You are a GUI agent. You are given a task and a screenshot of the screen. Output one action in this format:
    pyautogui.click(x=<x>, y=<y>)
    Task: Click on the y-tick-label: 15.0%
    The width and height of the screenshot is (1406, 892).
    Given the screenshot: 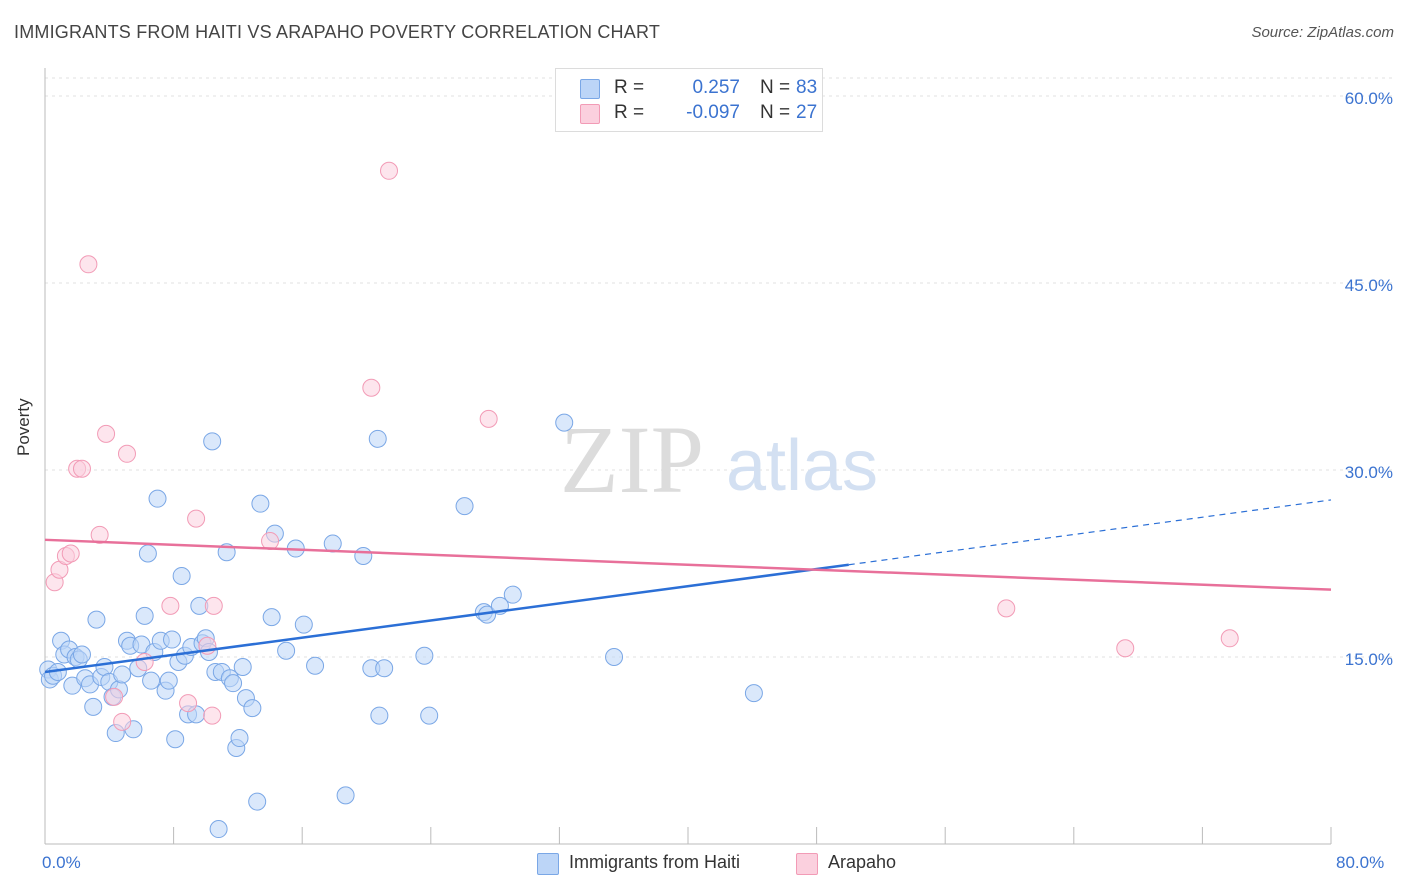 What is the action you would take?
    pyautogui.click(x=1369, y=659)
    